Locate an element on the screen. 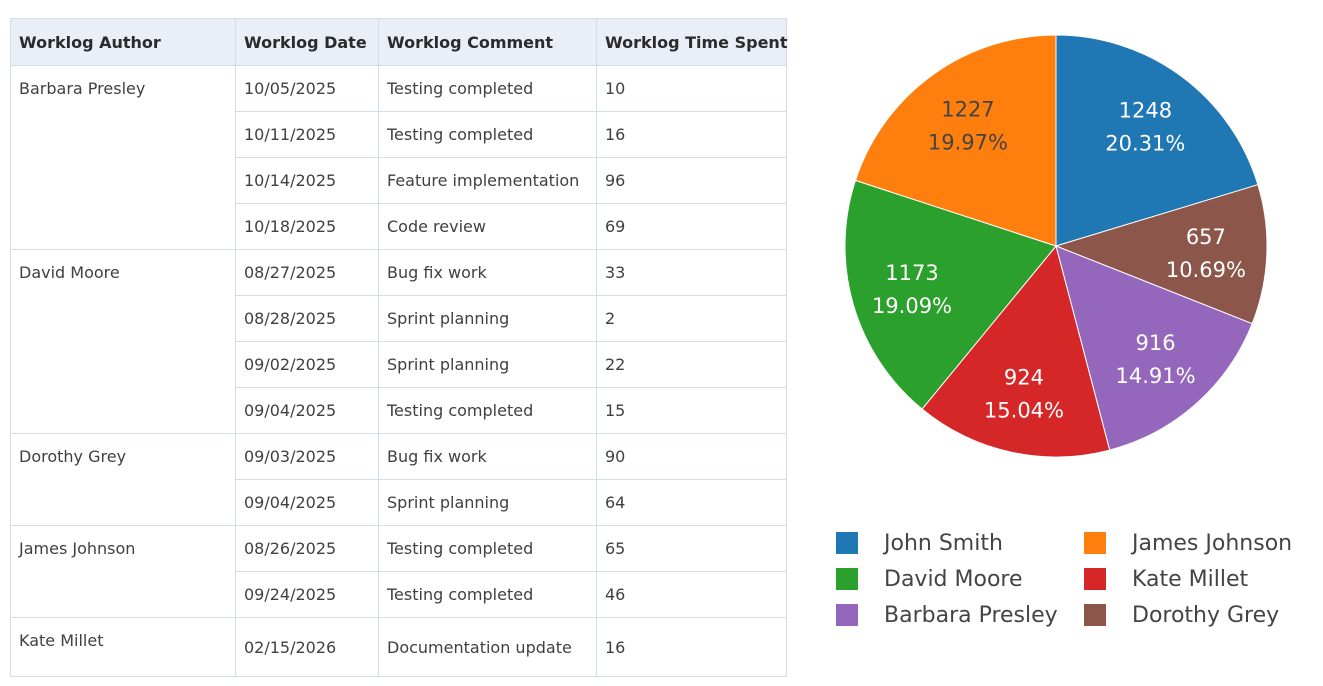 Image resolution: width=1323 pixels, height=686 pixels. slice-percent-label: 14.91% is located at coordinates (1155, 376).